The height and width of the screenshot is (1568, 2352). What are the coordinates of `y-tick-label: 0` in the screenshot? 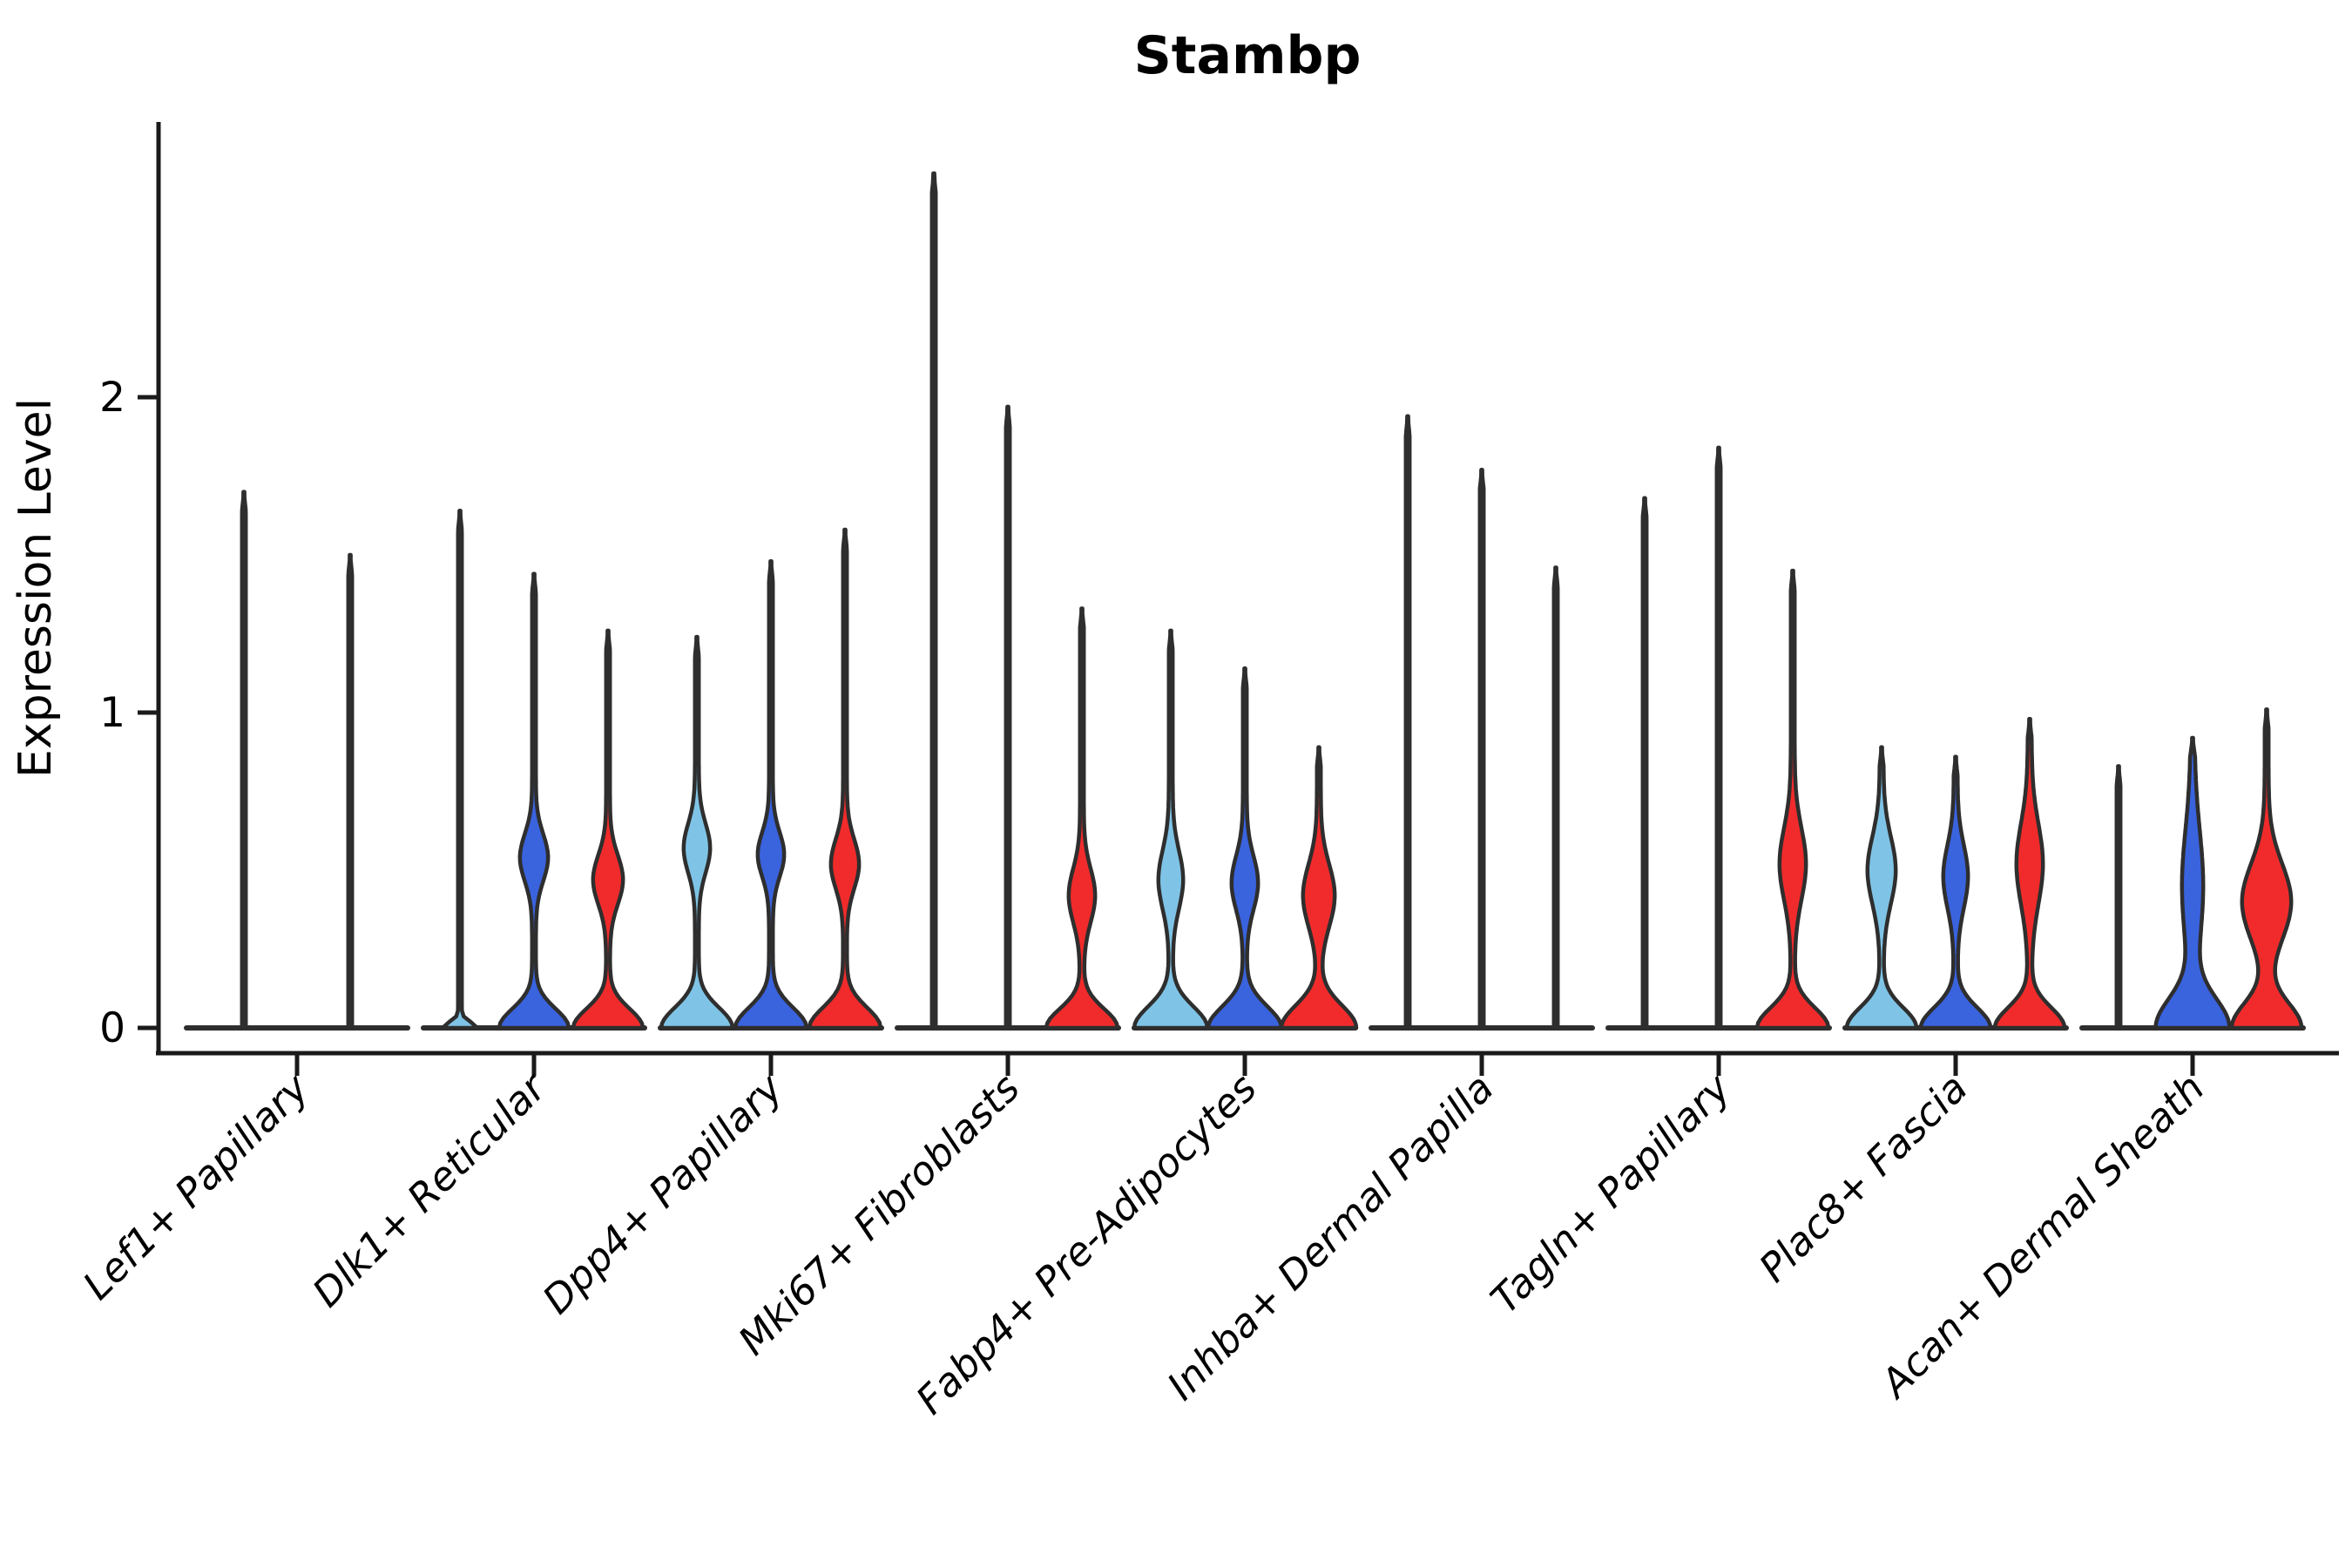 It's located at (112, 1028).